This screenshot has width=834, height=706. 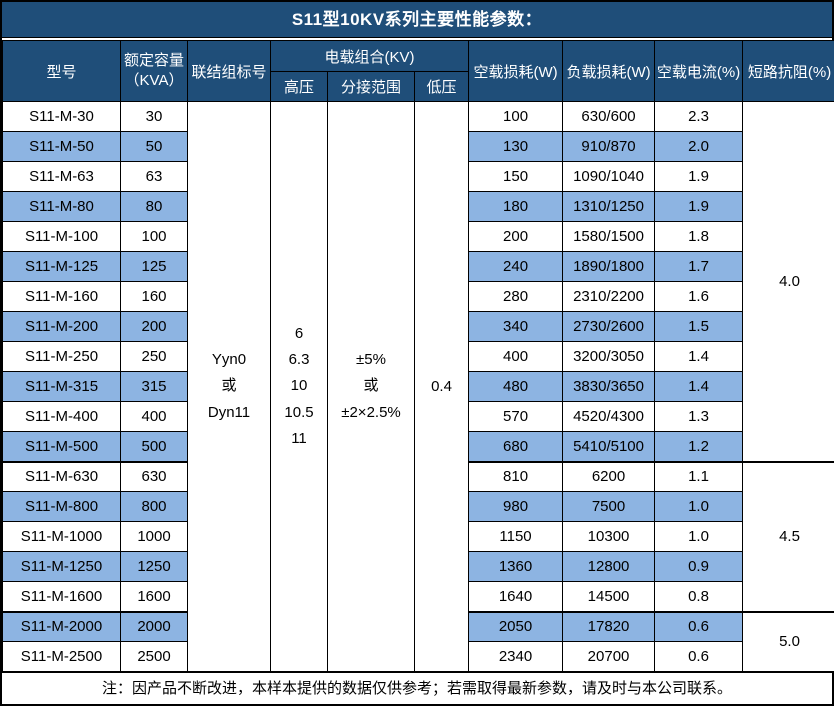 I want to click on cell-lv: 0.4, so click(x=441, y=386).